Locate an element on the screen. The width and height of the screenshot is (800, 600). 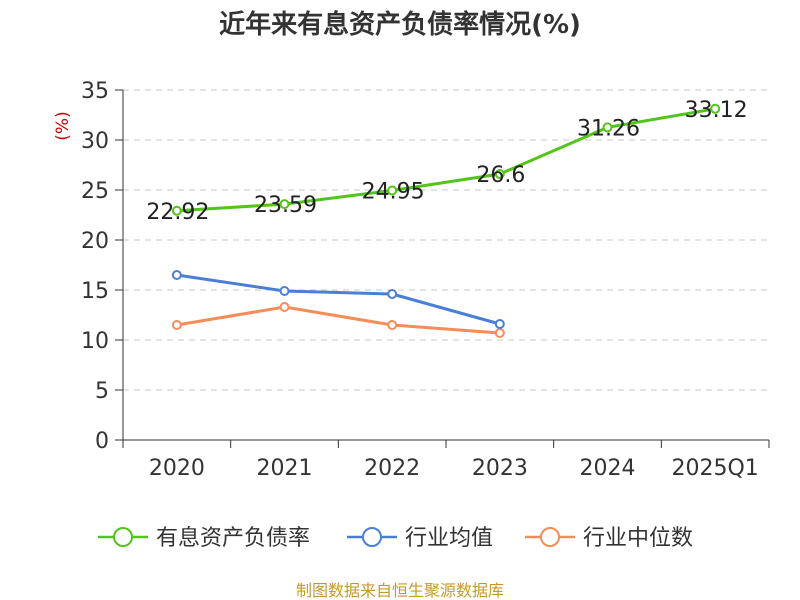
data-label: 33.12 is located at coordinates (716, 110).